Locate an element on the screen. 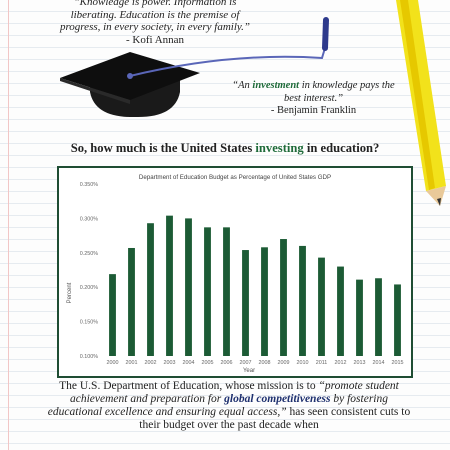 The width and height of the screenshot is (450, 450). x-tick-label: 2000 is located at coordinates (113, 363).